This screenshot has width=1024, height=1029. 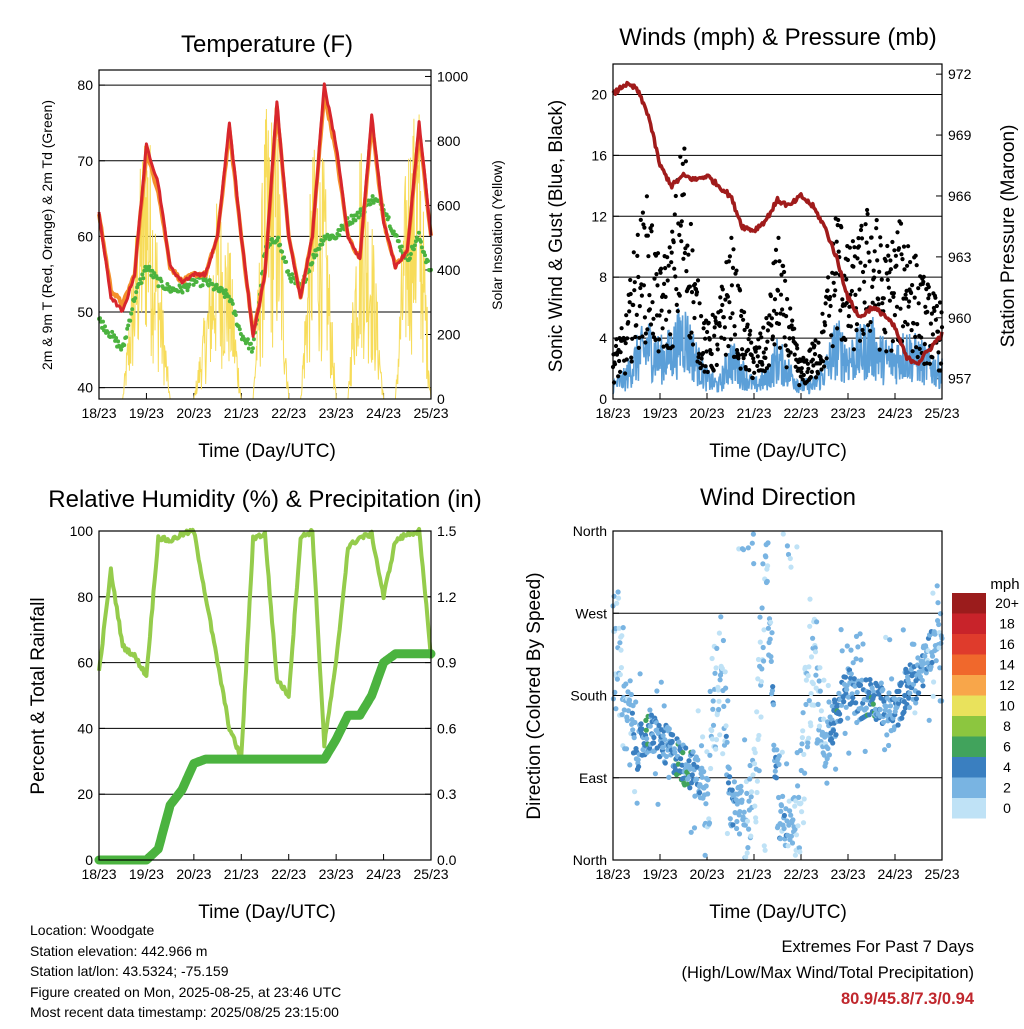 What do you see at coordinates (612, 874) in the screenshot?
I see `direction-xtick-label: 18/23` at bounding box center [612, 874].